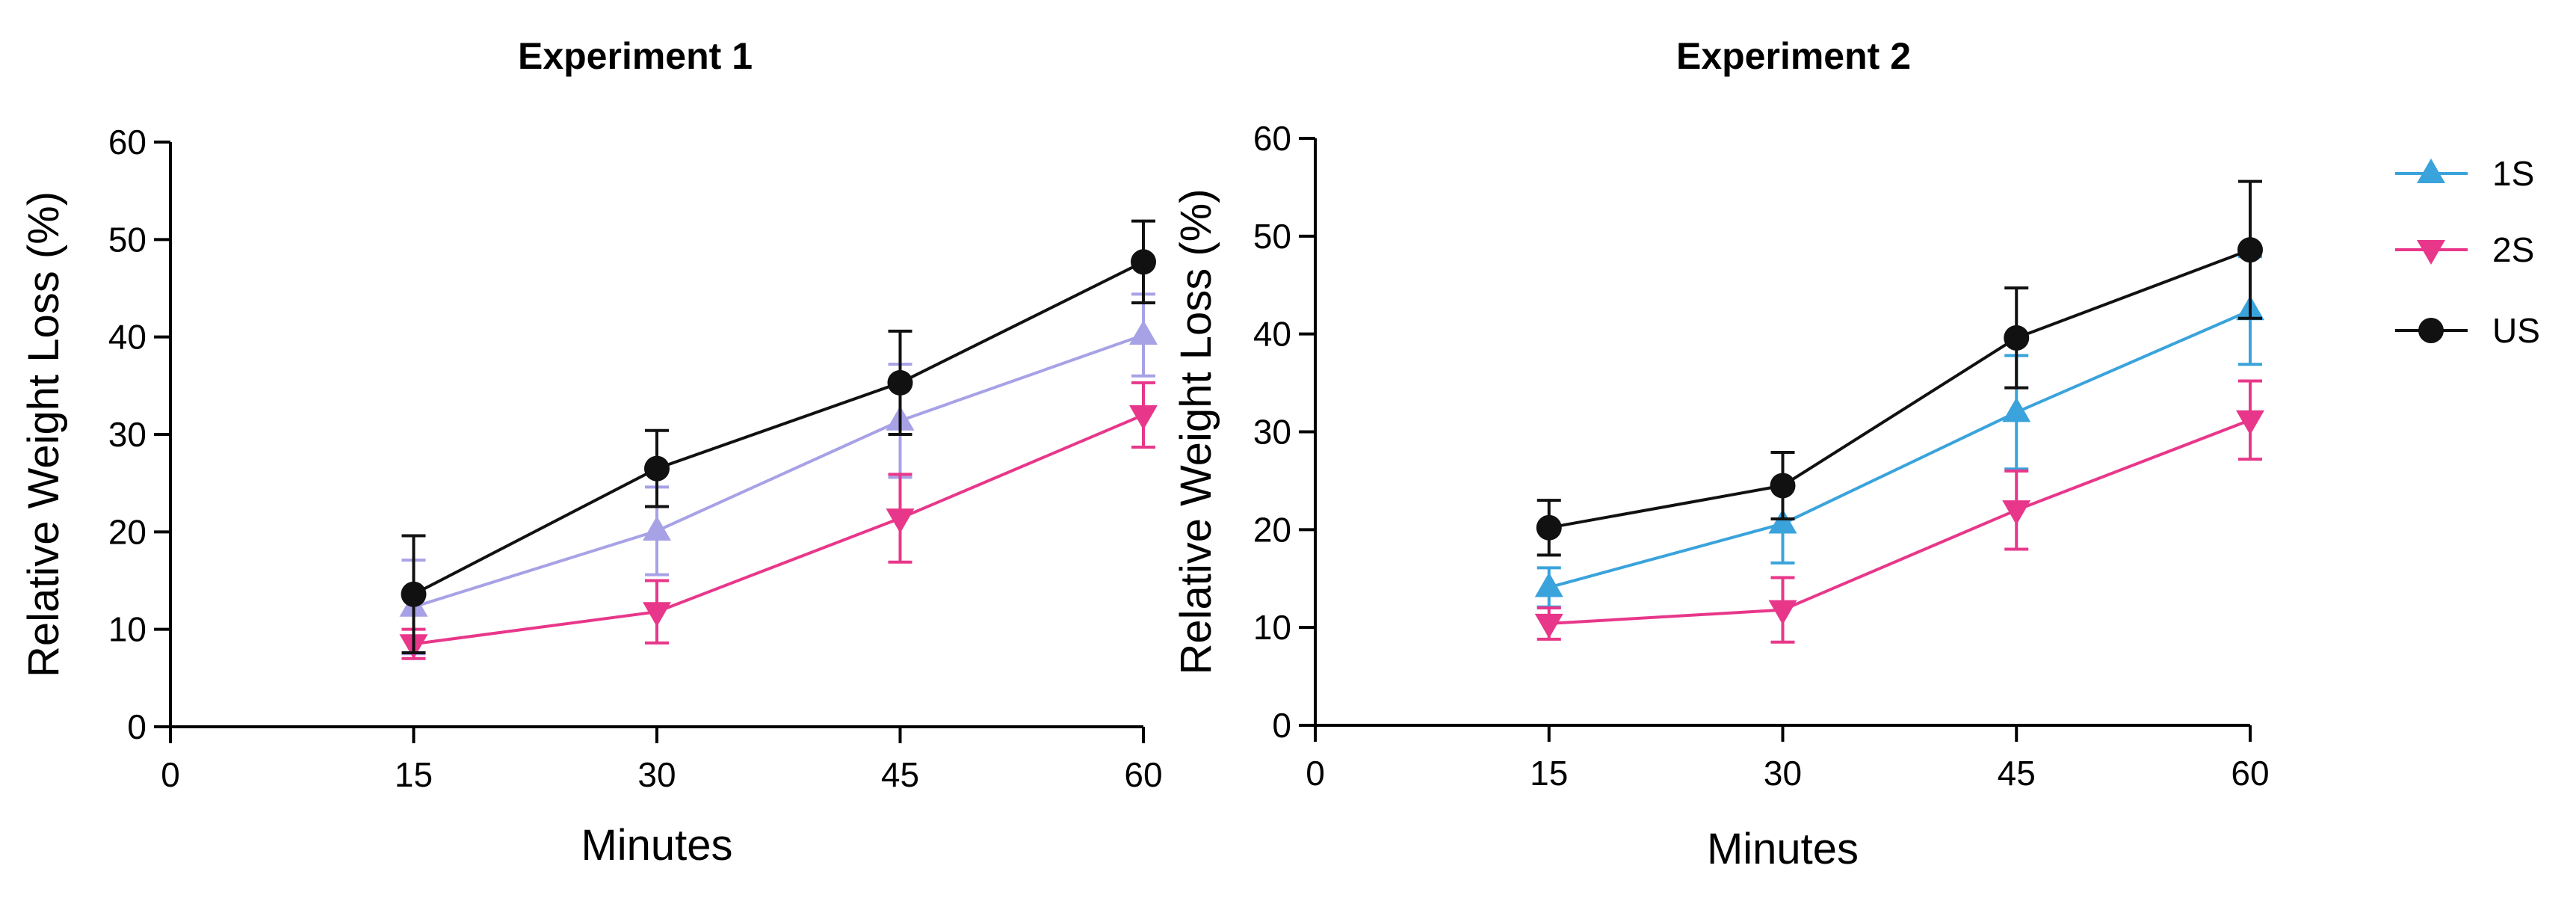 This screenshot has width=2576, height=904. Describe the element at coordinates (2465, 250) in the screenshot. I see `legend-item-2s: 2S` at that location.